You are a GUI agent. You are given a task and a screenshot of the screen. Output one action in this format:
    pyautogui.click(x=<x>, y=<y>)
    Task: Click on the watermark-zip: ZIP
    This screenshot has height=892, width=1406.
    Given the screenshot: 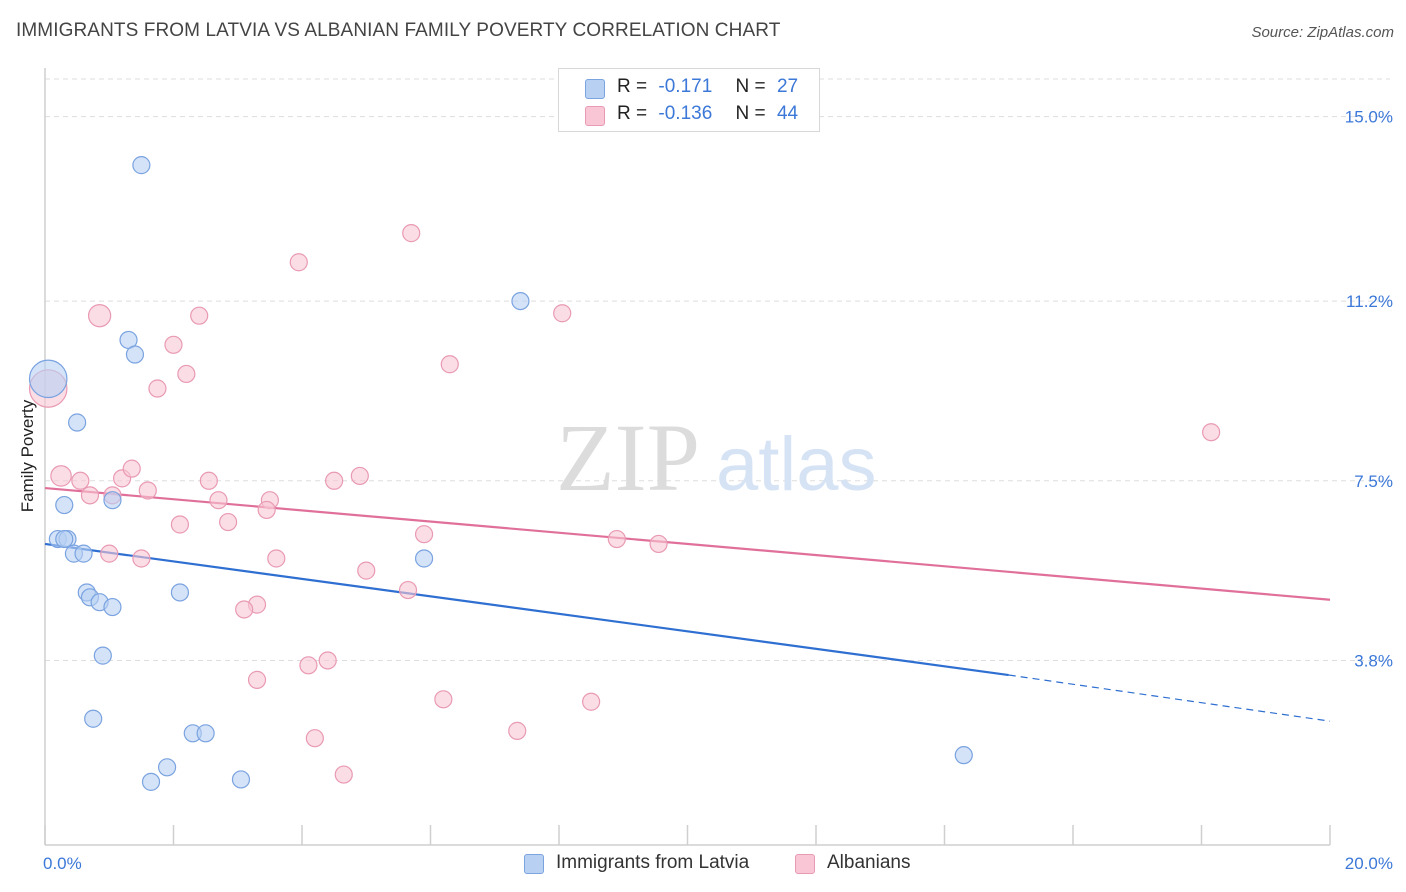 What is the action you would take?
    pyautogui.click(x=628, y=457)
    